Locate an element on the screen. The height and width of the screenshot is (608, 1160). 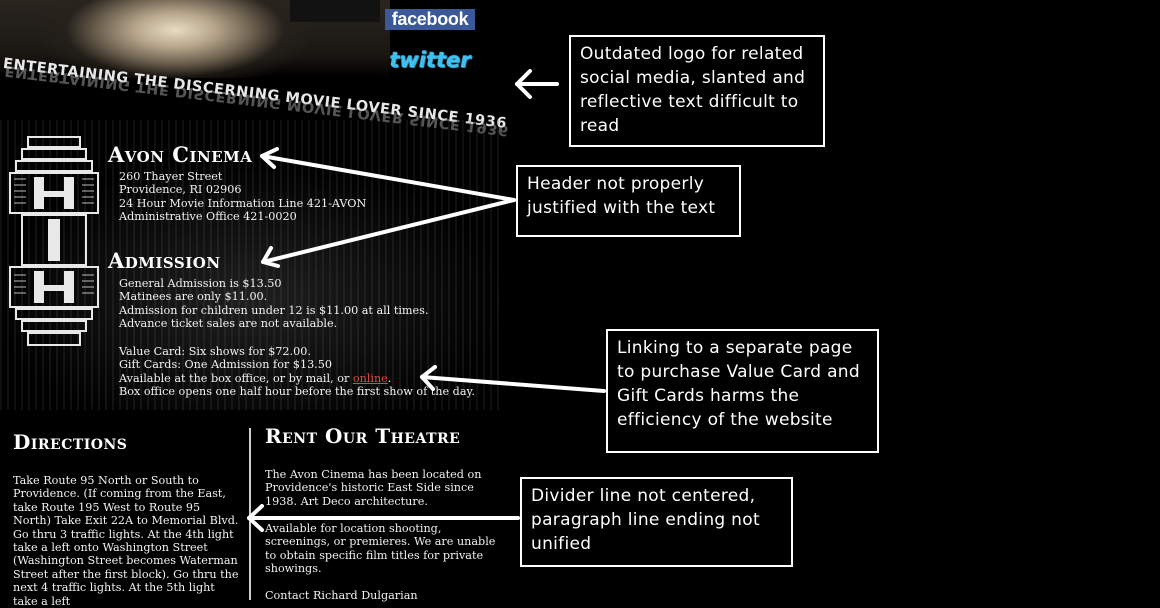
facebook-logo-link: facebook is located at coordinates (430, 19).